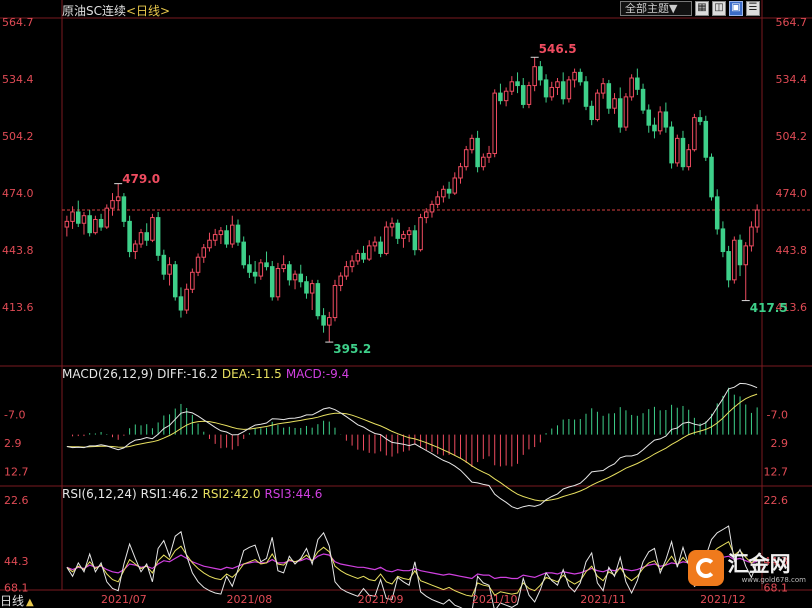 This screenshot has height=608, width=812. What do you see at coordinates (656, 8) in the screenshot?
I see `theme-select: 全部主题▼` at bounding box center [656, 8].